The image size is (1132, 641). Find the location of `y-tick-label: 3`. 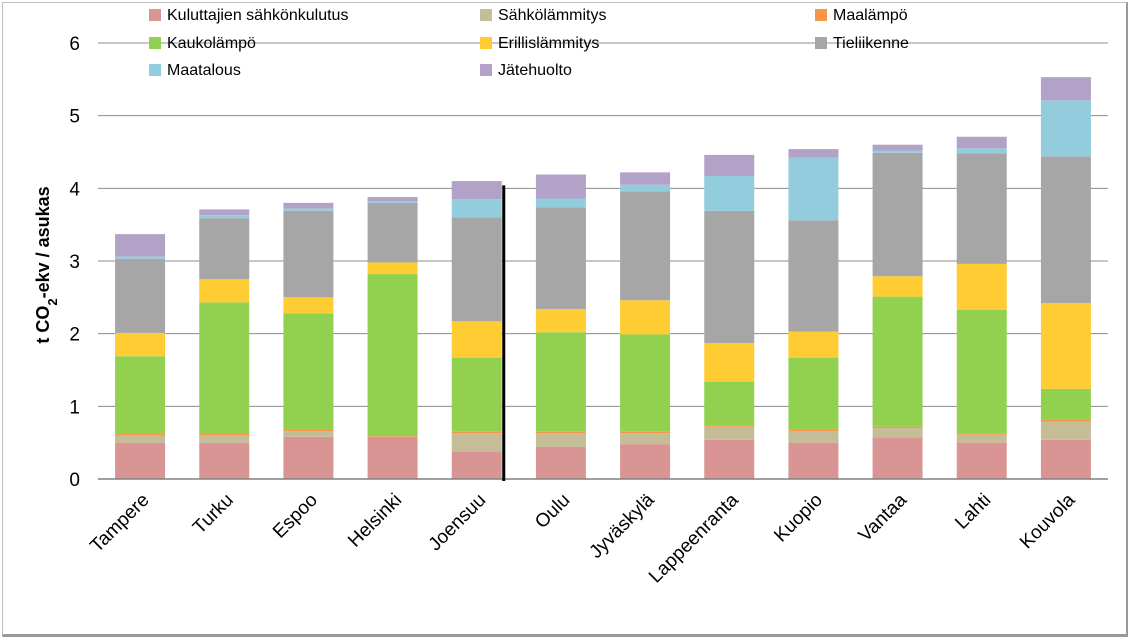

y-tick-label: 3 is located at coordinates (74, 262).